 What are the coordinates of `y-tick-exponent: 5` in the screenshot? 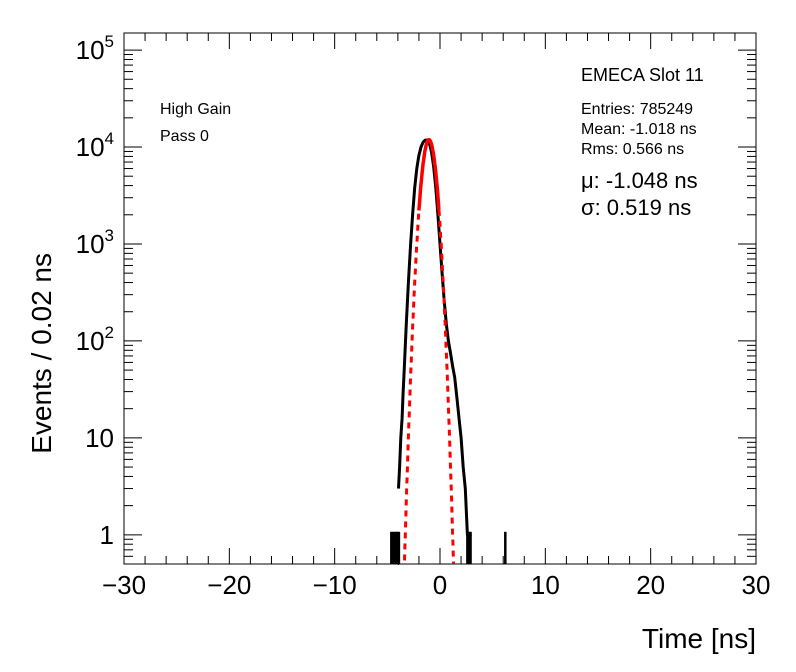 It's located at (109, 41).